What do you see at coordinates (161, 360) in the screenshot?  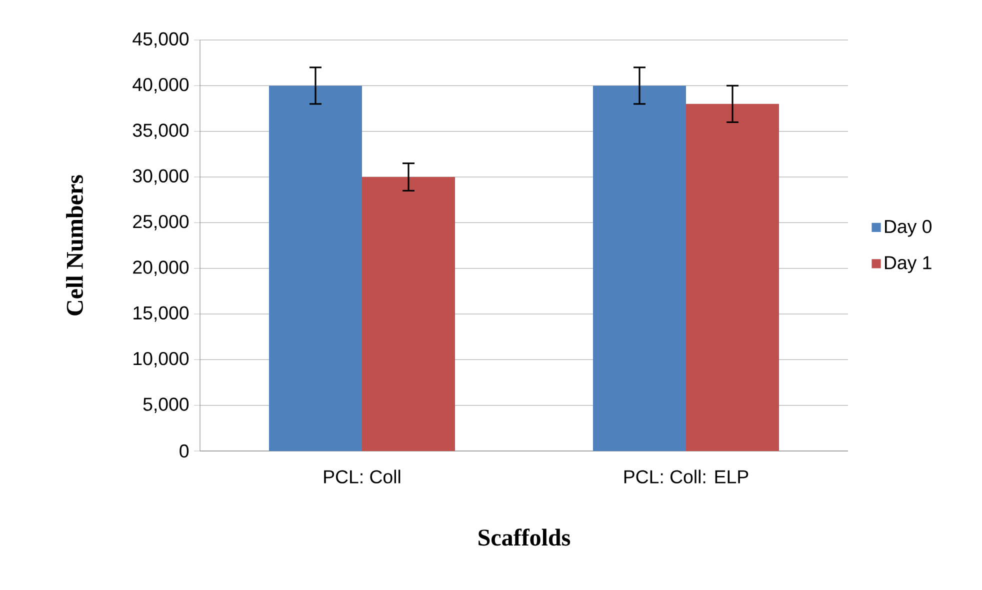 I see `y-tick-label: 10,000` at bounding box center [161, 360].